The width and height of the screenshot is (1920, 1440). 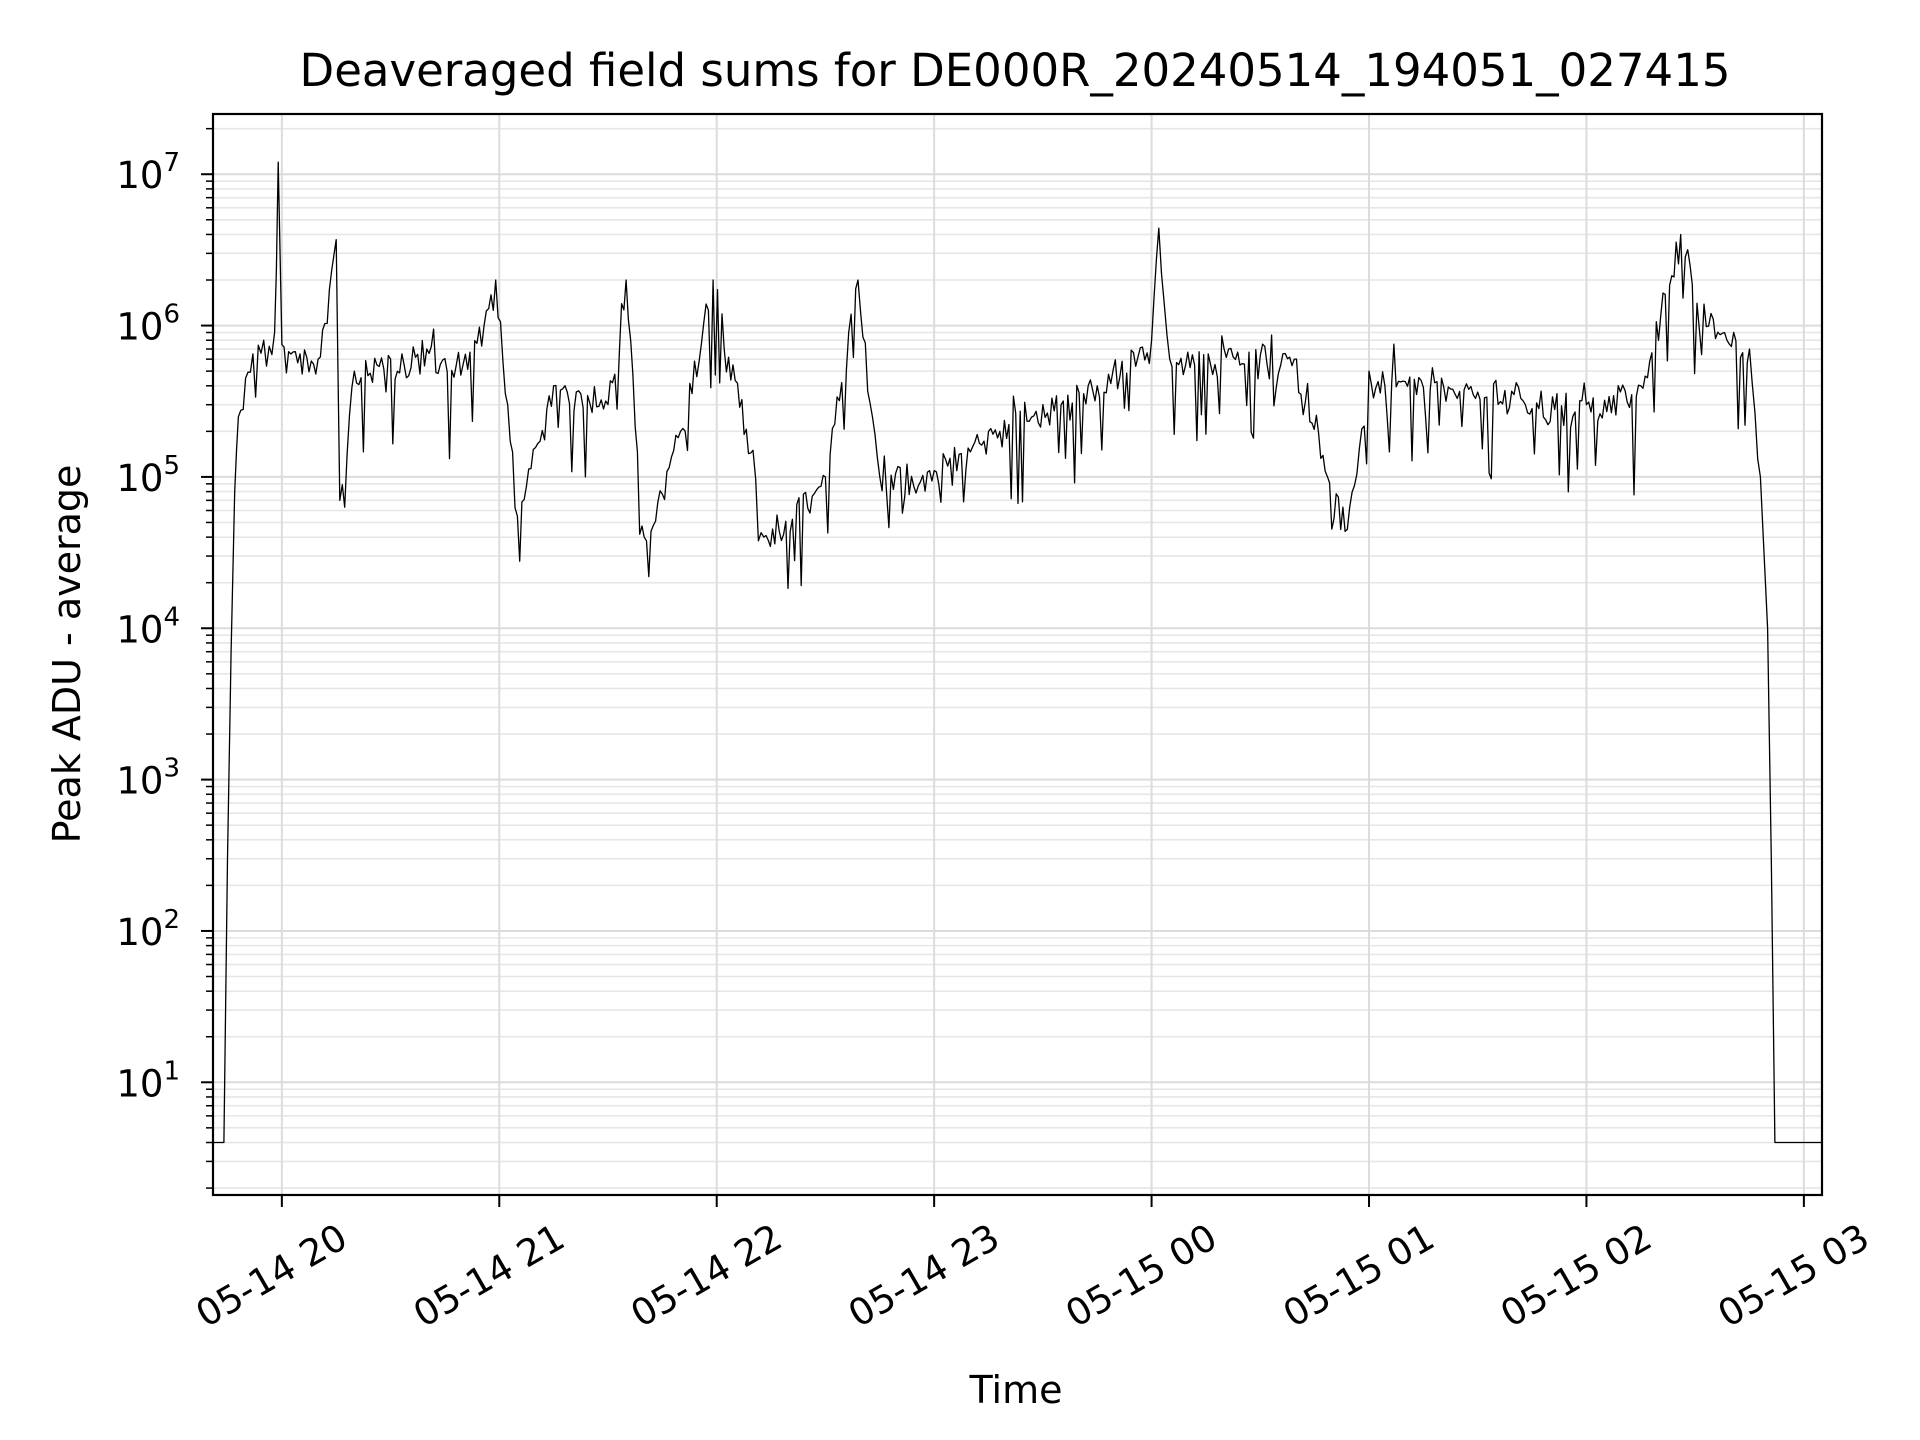 What do you see at coordinates (67, 654) in the screenshot?
I see `y-axis-label: Peak ADU - average` at bounding box center [67, 654].